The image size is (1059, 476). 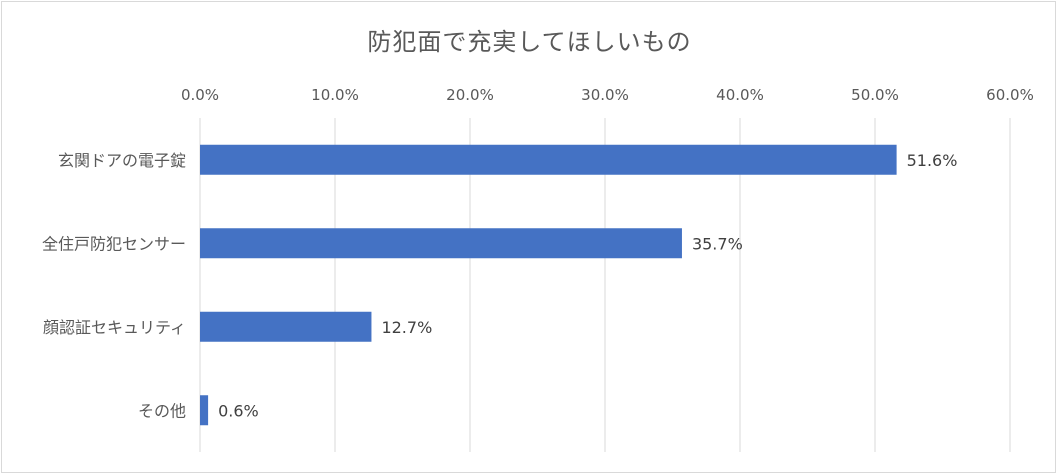 What do you see at coordinates (335, 95) in the screenshot?
I see `x-tick-label: 10.0%` at bounding box center [335, 95].